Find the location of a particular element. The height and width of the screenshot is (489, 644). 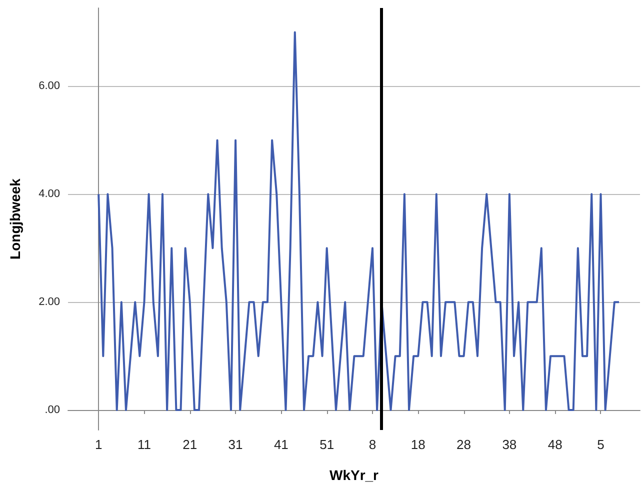

x-tick-label: 18 is located at coordinates (418, 444).